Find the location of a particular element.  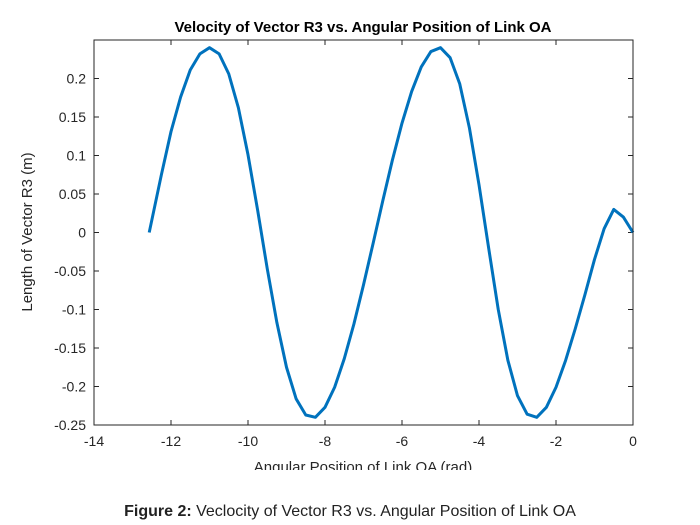

x-tick-label: -2 is located at coordinates (556, 441).